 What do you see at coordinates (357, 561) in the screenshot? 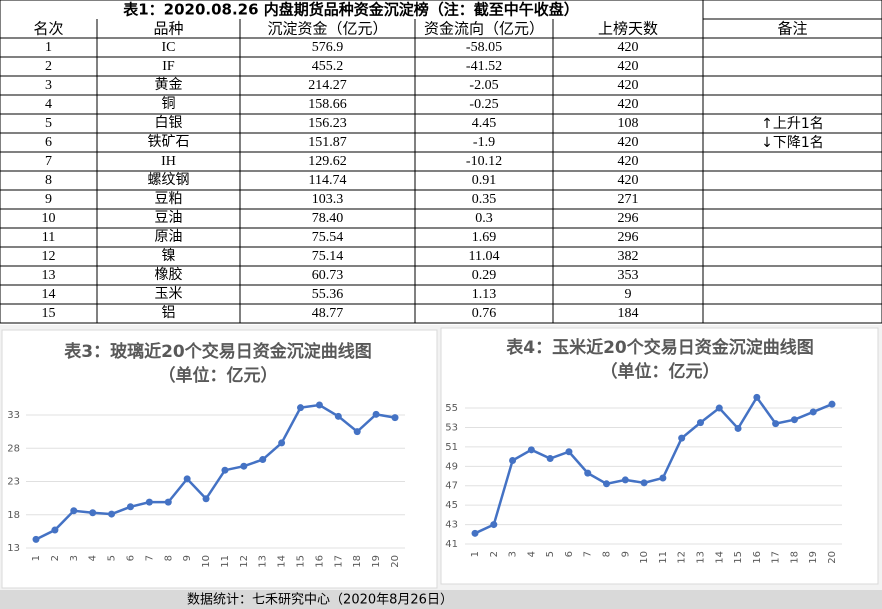
I see `x-tick-label: 18` at bounding box center [357, 561].